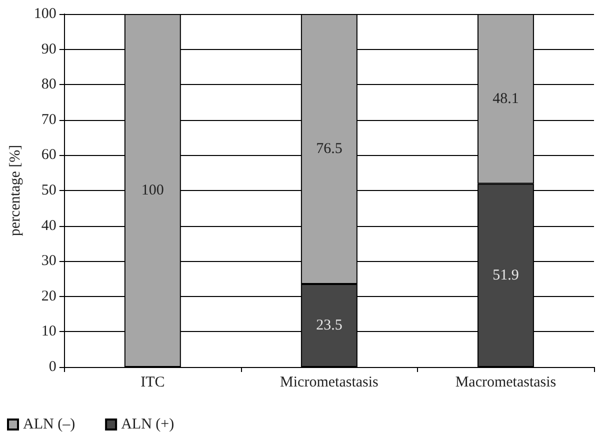  Describe the element at coordinates (45, 14) in the screenshot. I see `y-tick-label: 100` at that location.